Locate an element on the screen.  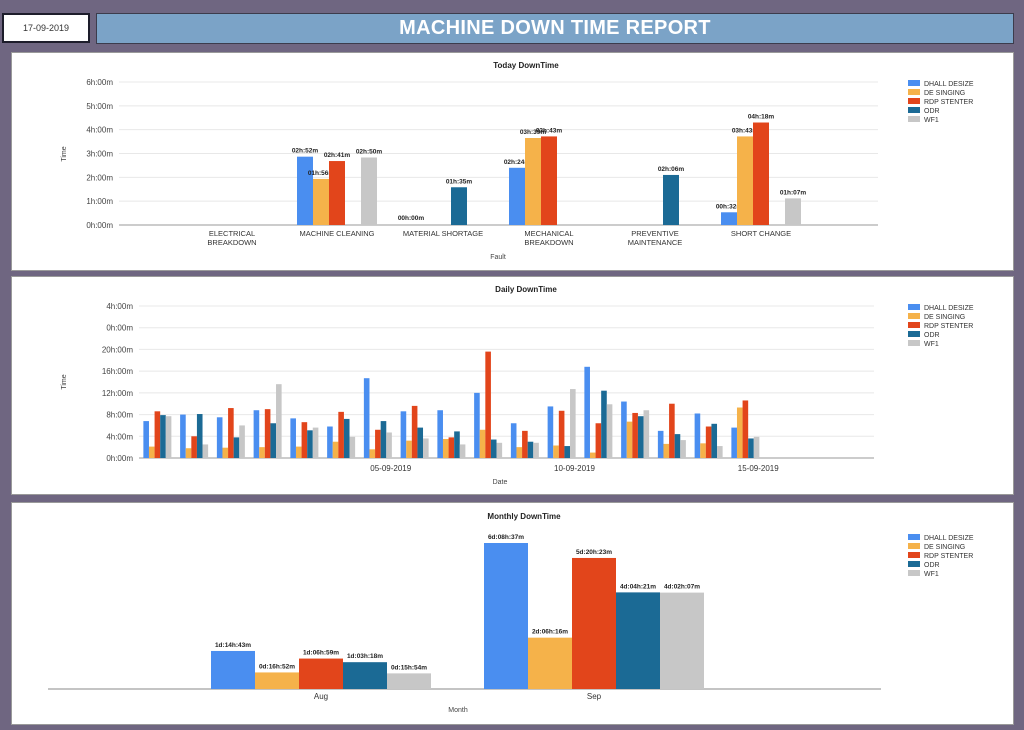
legend-label: RDP STENTER is located at coordinates (948, 556).